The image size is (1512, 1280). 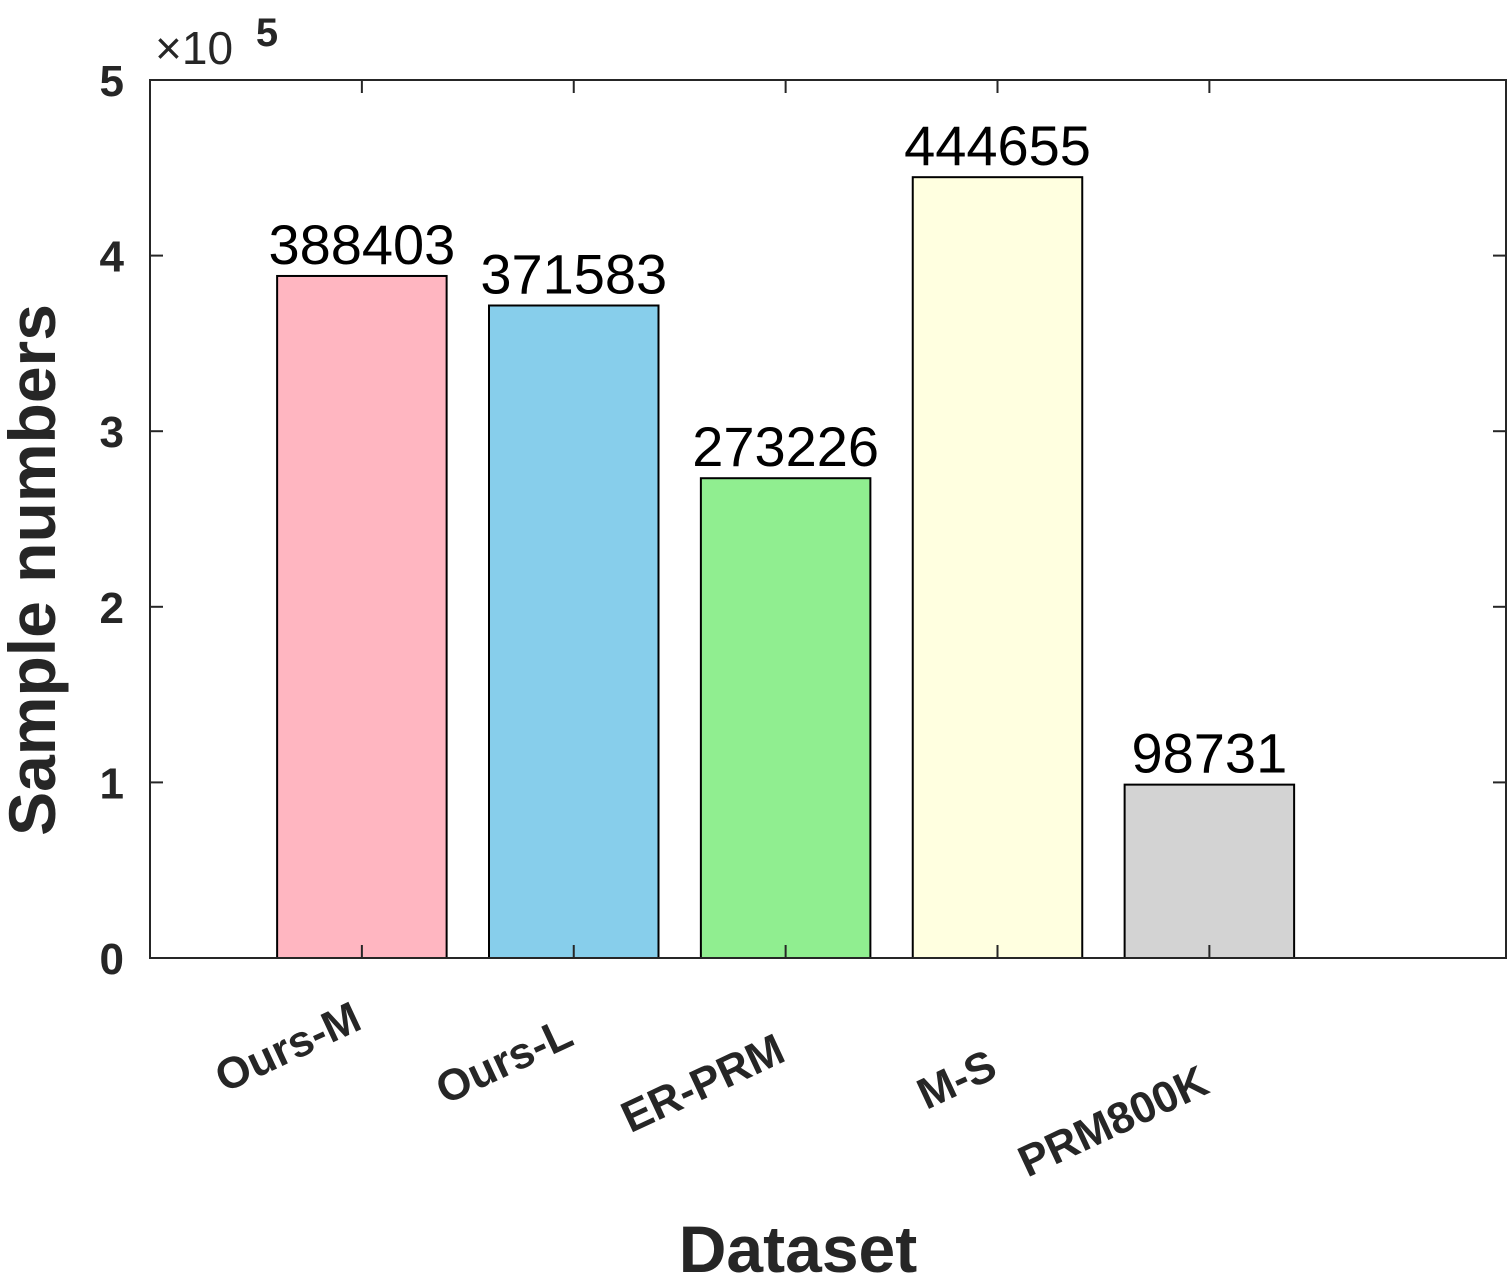 I want to click on bar-ours-m, so click(x=362, y=616).